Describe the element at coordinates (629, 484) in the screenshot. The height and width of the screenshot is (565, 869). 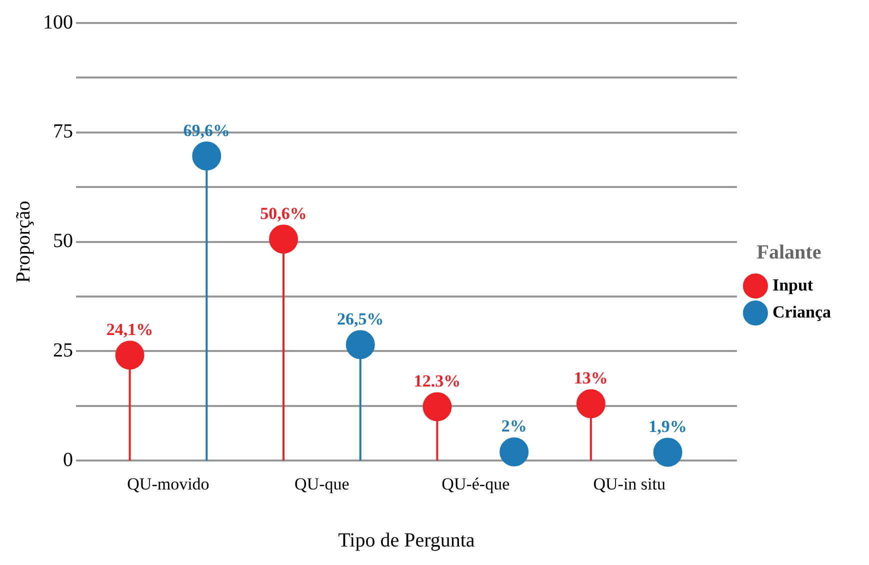
I see `x-tick-label: QU-in situ` at that location.